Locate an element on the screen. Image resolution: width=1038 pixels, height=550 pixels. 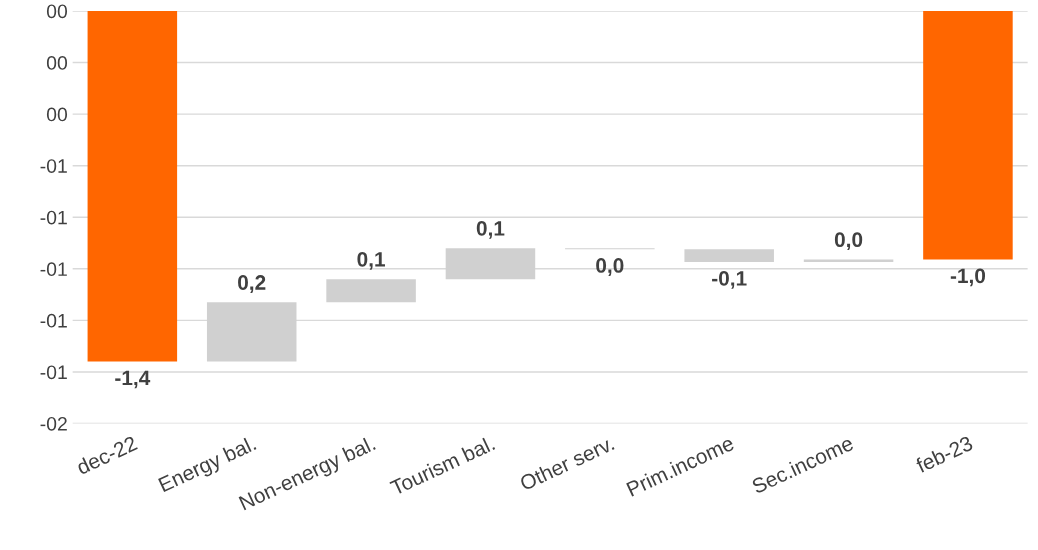
data-label: -1,0 is located at coordinates (968, 277).